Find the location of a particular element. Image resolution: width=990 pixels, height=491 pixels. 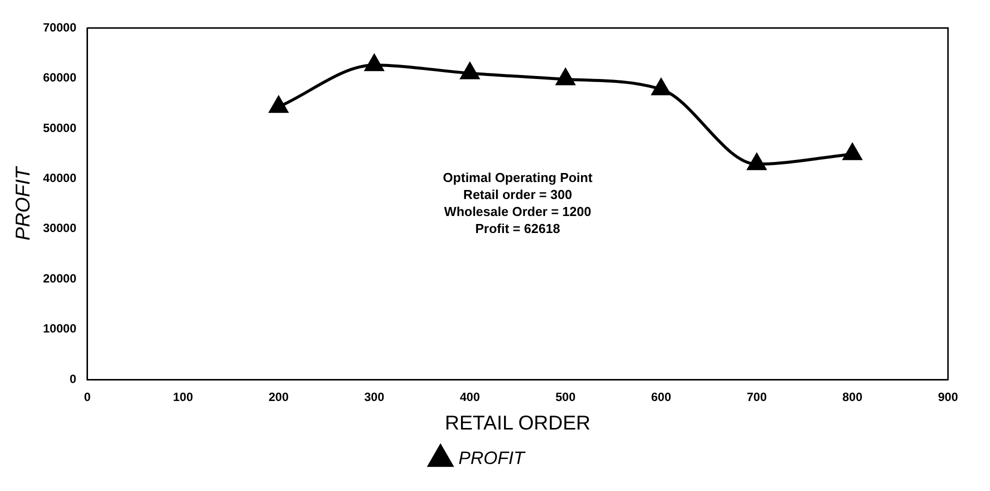

x-tick-label: 400 is located at coordinates (470, 397).